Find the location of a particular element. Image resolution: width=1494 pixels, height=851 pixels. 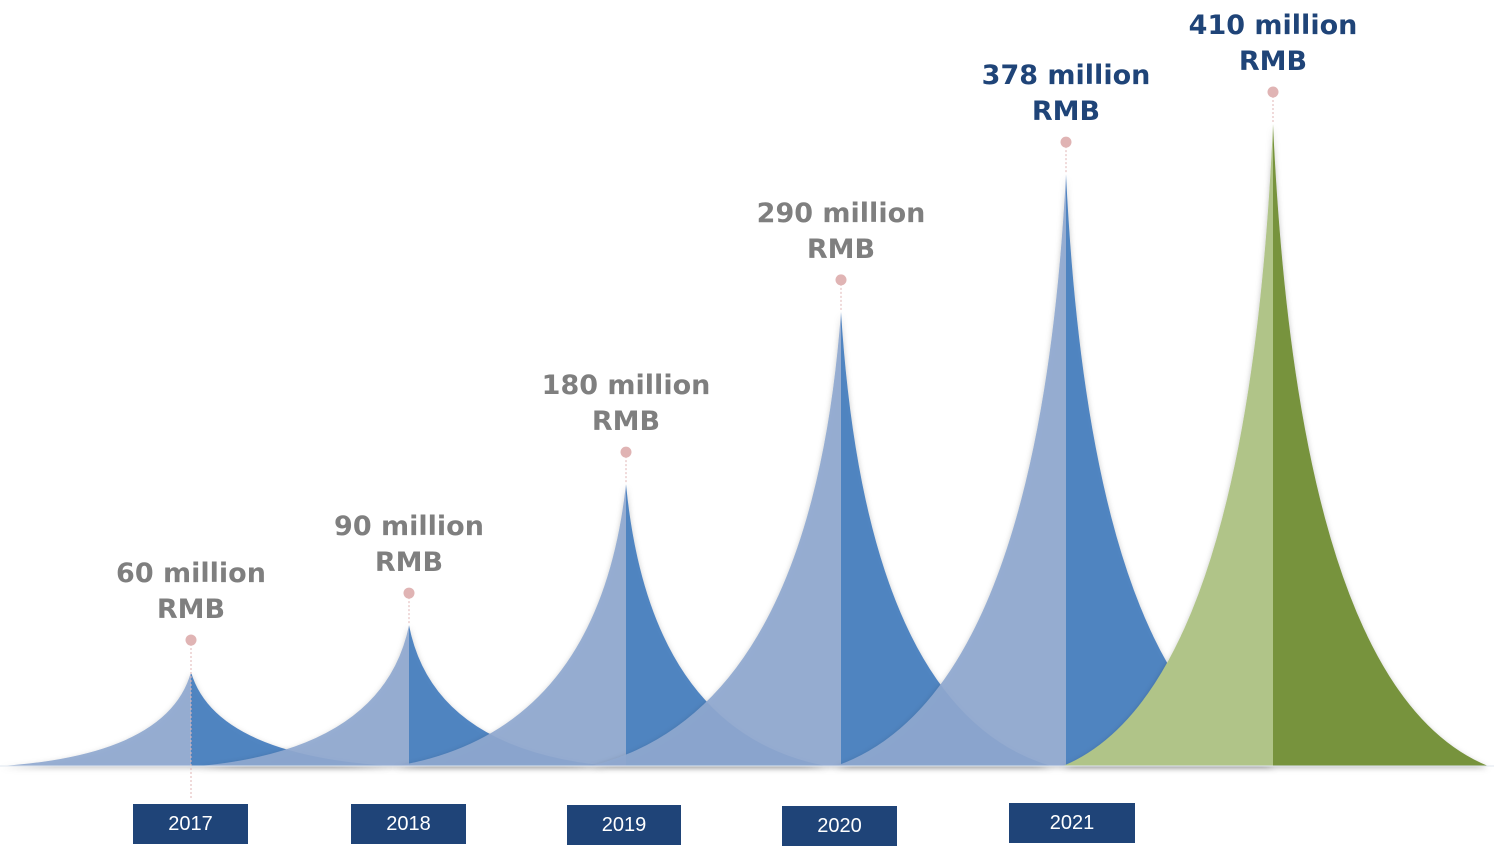

value-label: 90 million RMB is located at coordinates (409, 545).